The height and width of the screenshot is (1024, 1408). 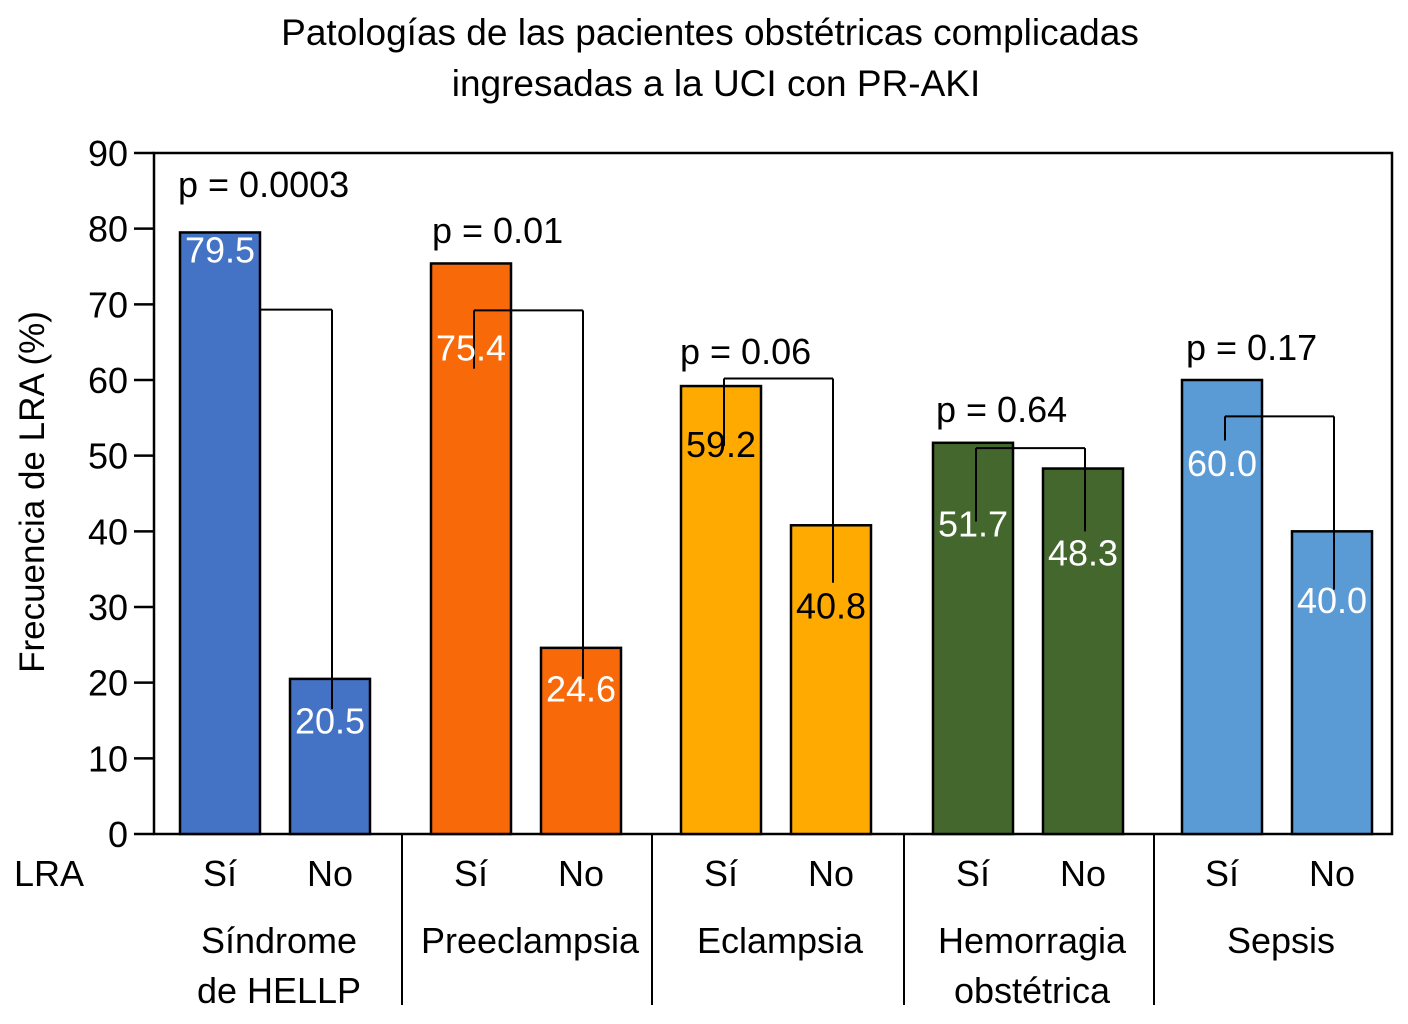 What do you see at coordinates (1001, 409) in the screenshot?
I see `p-value-label: p = 0.64` at bounding box center [1001, 409].